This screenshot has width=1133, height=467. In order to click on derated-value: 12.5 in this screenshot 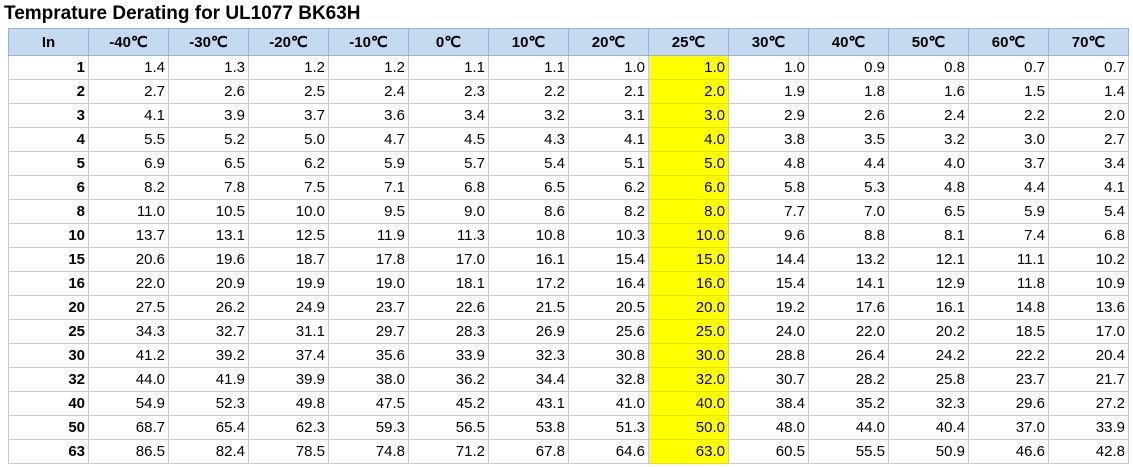, I will do `click(288, 235)`.